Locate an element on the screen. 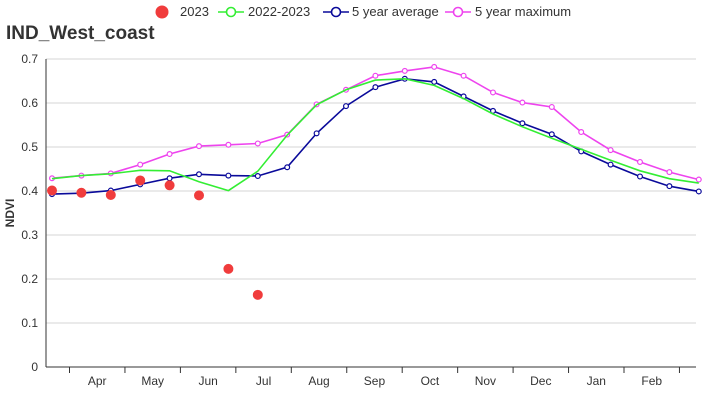 This screenshot has width=726, height=400. x-tick-label: Jun is located at coordinates (207, 381).